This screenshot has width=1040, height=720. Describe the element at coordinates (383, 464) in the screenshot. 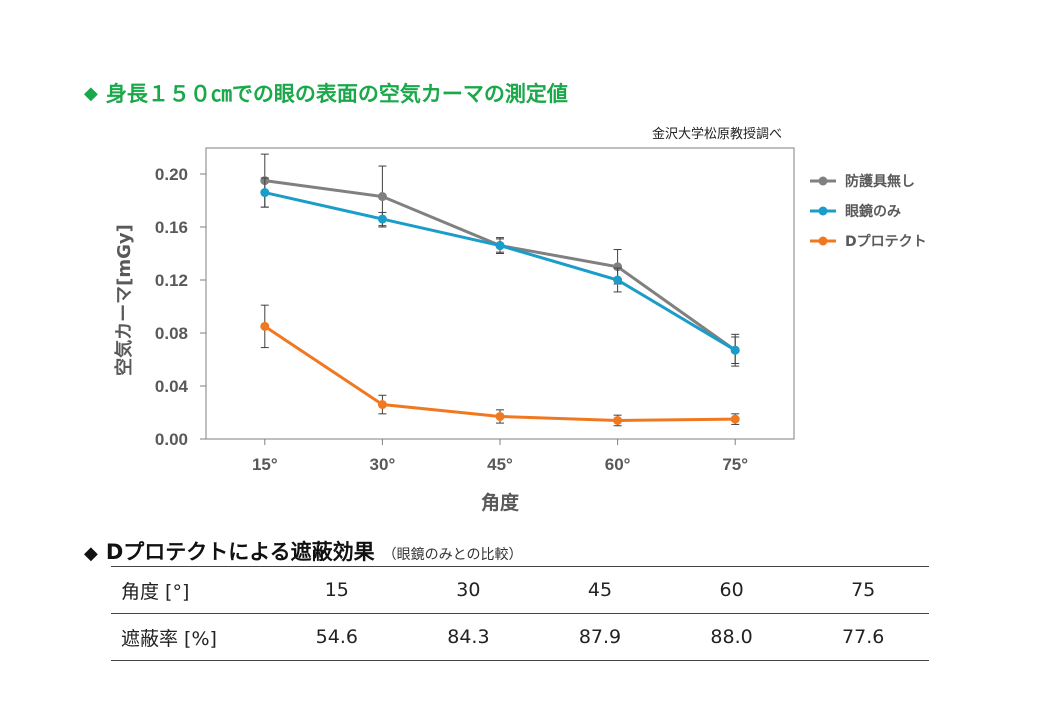

I see `x-tick-label: 30°` at that location.